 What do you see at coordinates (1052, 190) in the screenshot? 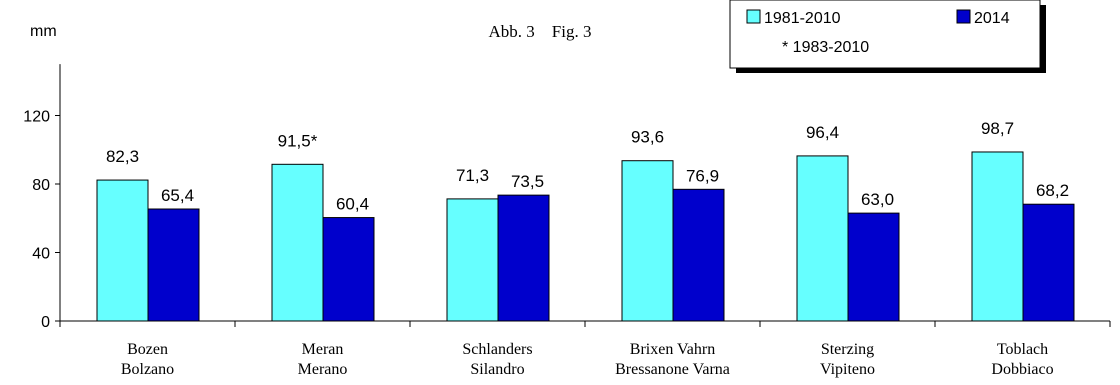
I see `data-label: 68,2` at bounding box center [1052, 190].